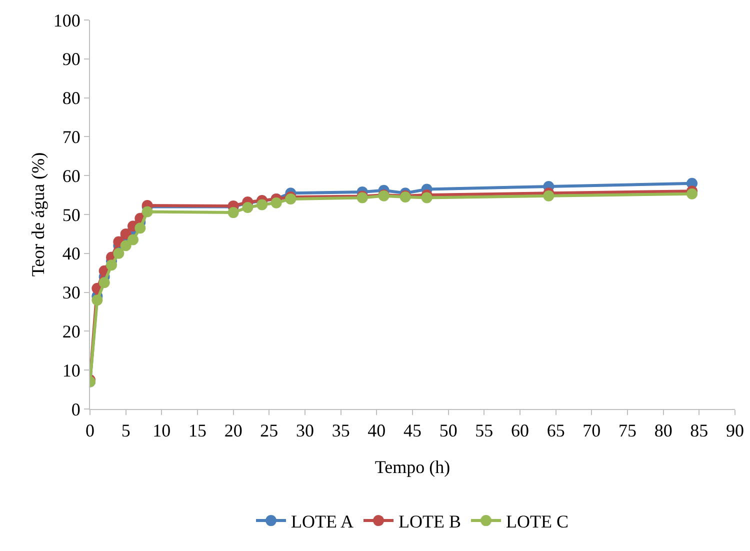 The height and width of the screenshot is (551, 750). What do you see at coordinates (71, 137) in the screenshot?
I see `y-tick-label: 70` at bounding box center [71, 137].